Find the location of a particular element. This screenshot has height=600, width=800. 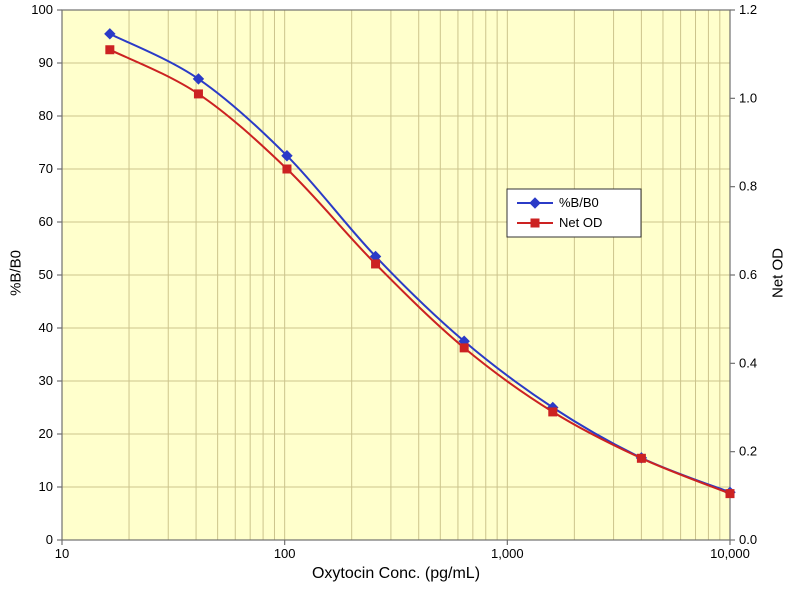

y-left-tick-label: 80 is located at coordinates (46, 115).